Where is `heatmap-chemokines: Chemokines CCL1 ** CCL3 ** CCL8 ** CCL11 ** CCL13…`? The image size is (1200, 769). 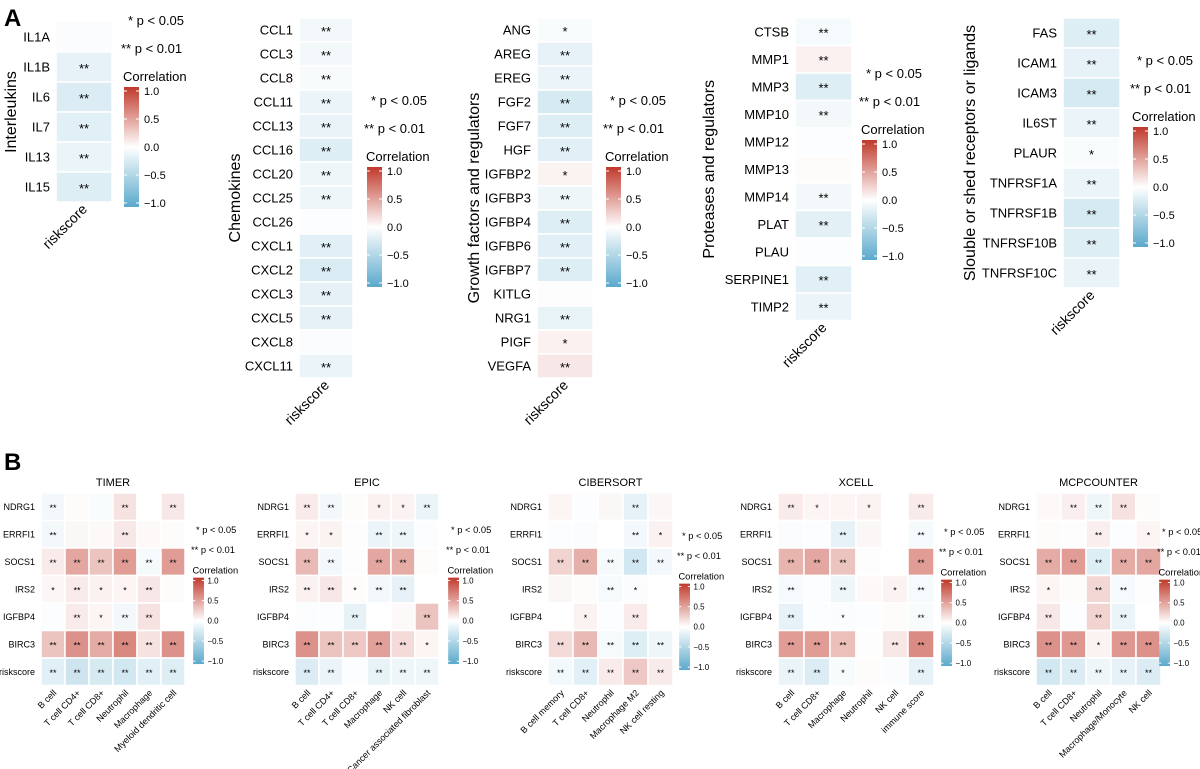
heatmap-chemokines: Chemokines CCL1 ** CCL3 ** CCL8 ** CCL11 ** CCL13… is located at coordinates (290, 222).